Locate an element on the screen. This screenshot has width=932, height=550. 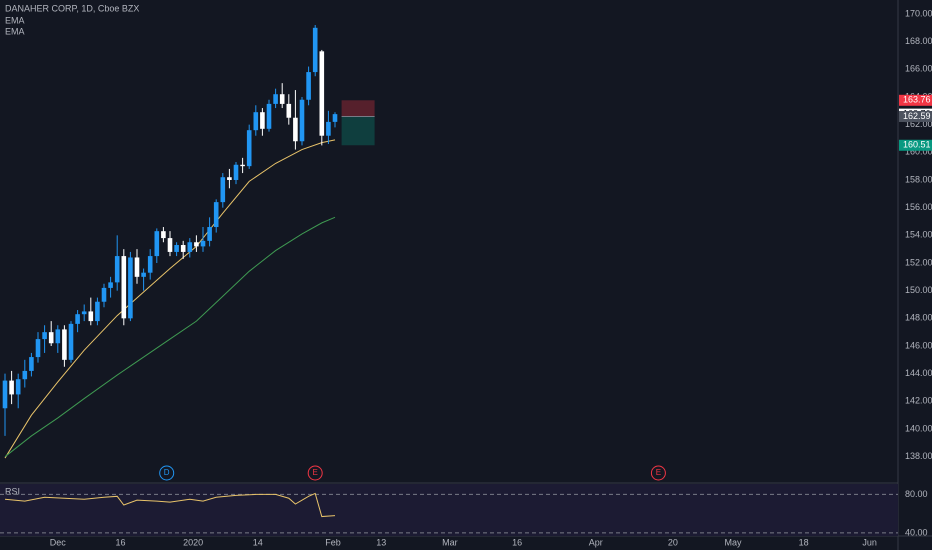
event-label: D is located at coordinates (167, 472).